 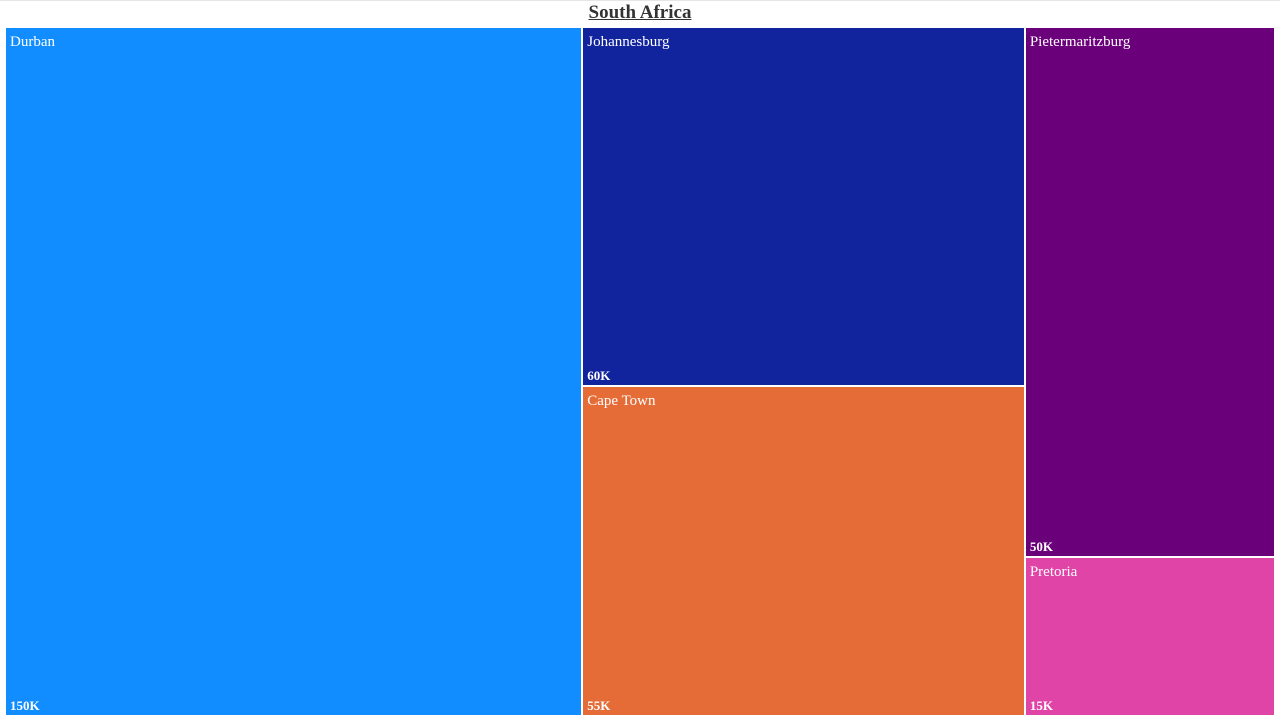 I want to click on tile-value-durban: 150K, so click(x=25, y=705).